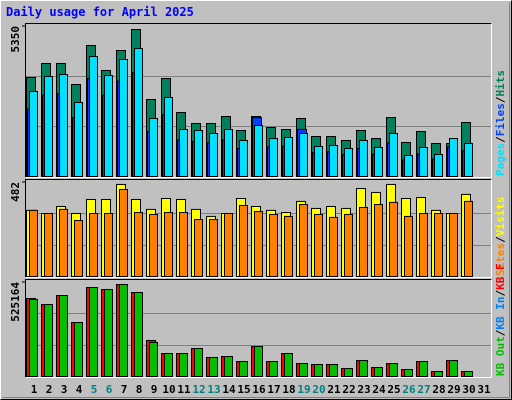 The width and height of the screenshot is (512, 400). I want to click on x-tick-label: 9, so click(154, 389).